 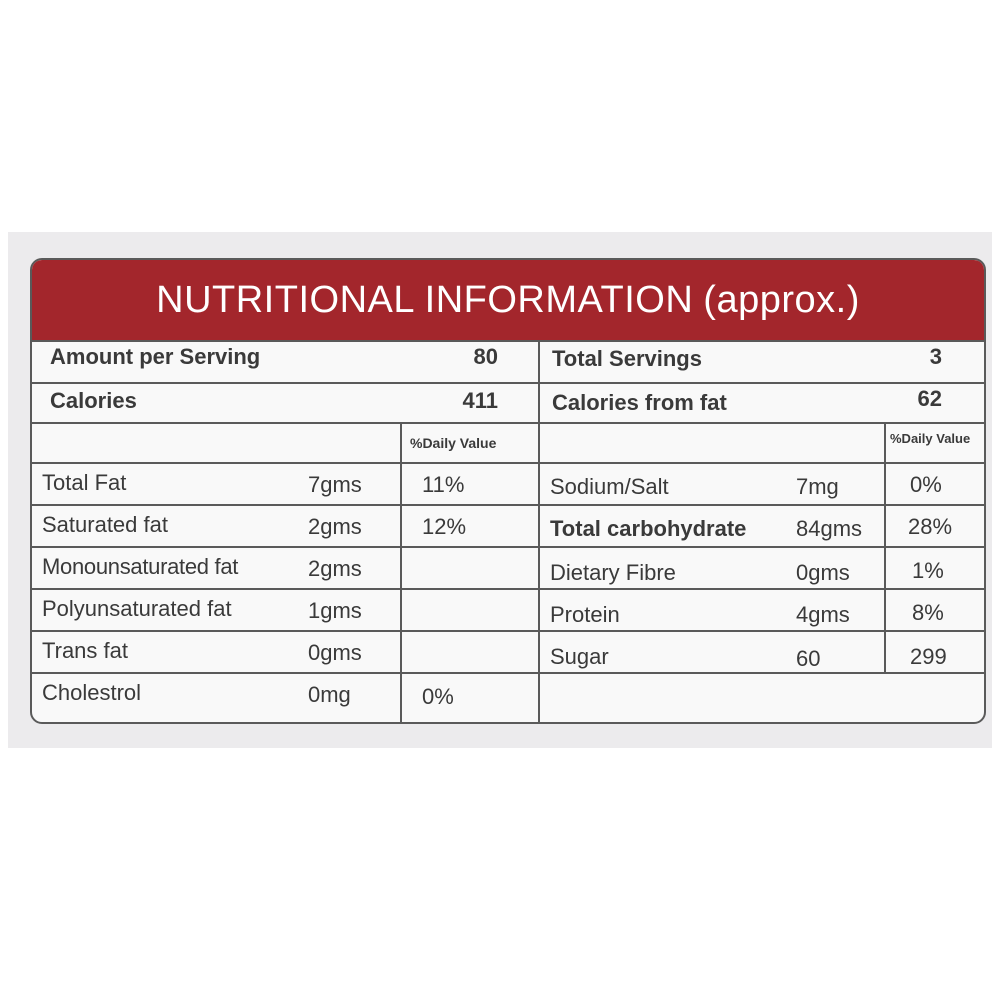 I want to click on nutrient-name: Monounsaturated fat, so click(x=140, y=566).